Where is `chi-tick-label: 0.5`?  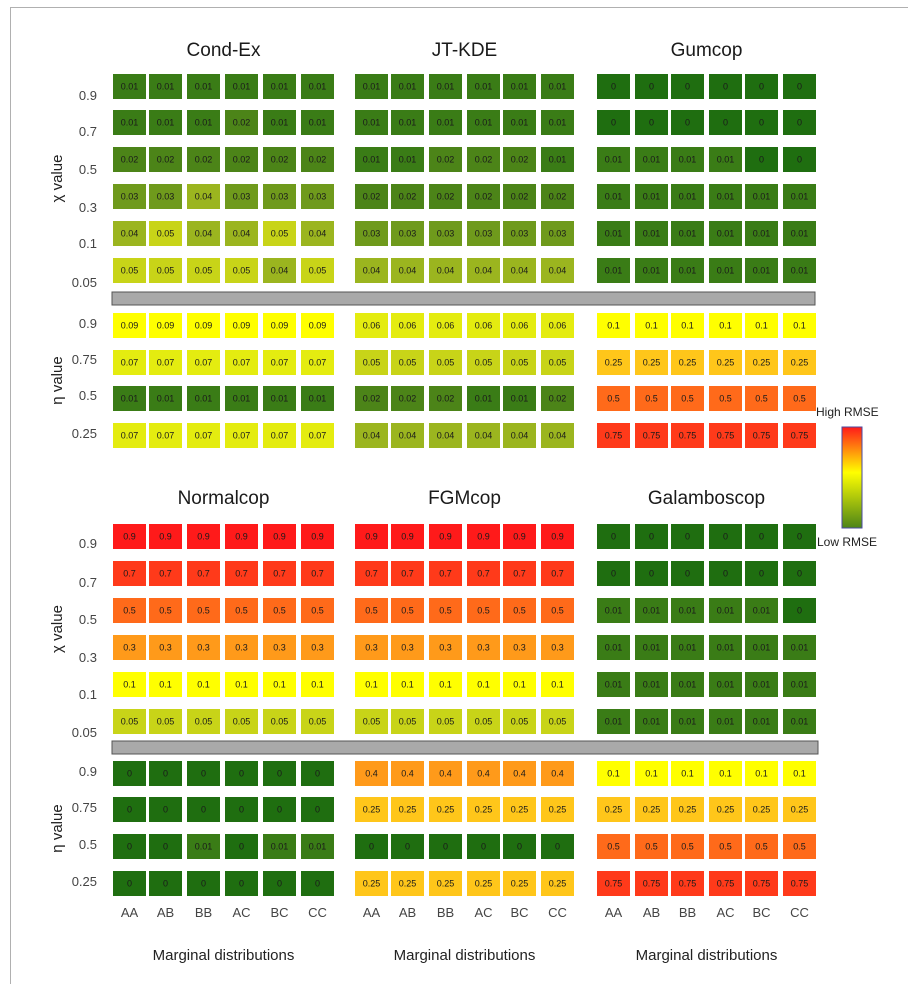 chi-tick-label: 0.5 is located at coordinates (88, 169).